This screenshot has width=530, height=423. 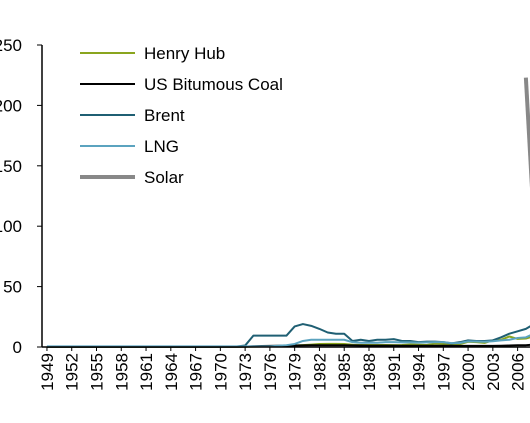 What do you see at coordinates (295, 372) in the screenshot?
I see `x-tick-label: 1979` at bounding box center [295, 372].